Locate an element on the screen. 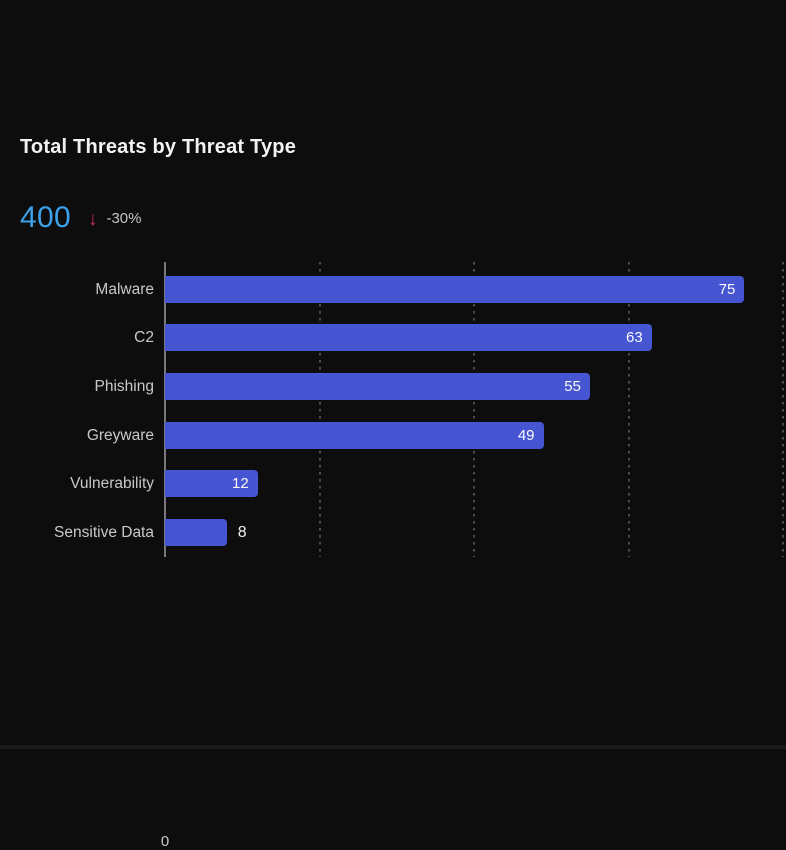 The image size is (786, 850). bar-row: Malware 75 is located at coordinates (439, 289).